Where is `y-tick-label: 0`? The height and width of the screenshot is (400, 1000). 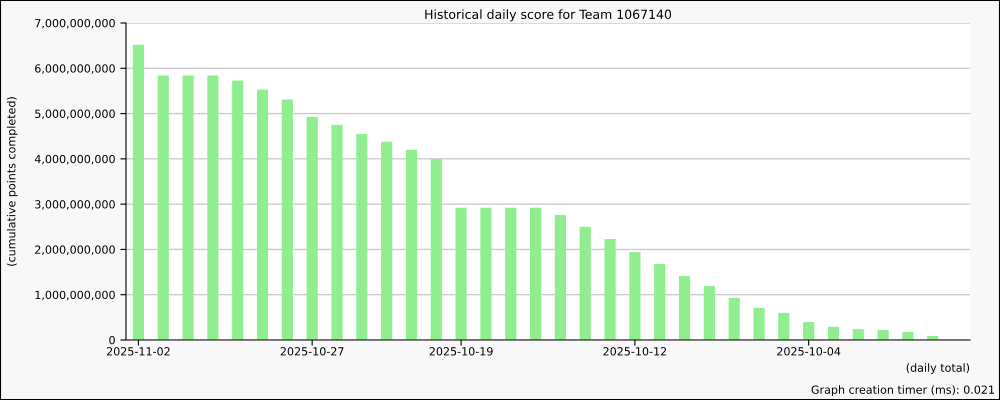 y-tick-label: 0 is located at coordinates (112, 340).